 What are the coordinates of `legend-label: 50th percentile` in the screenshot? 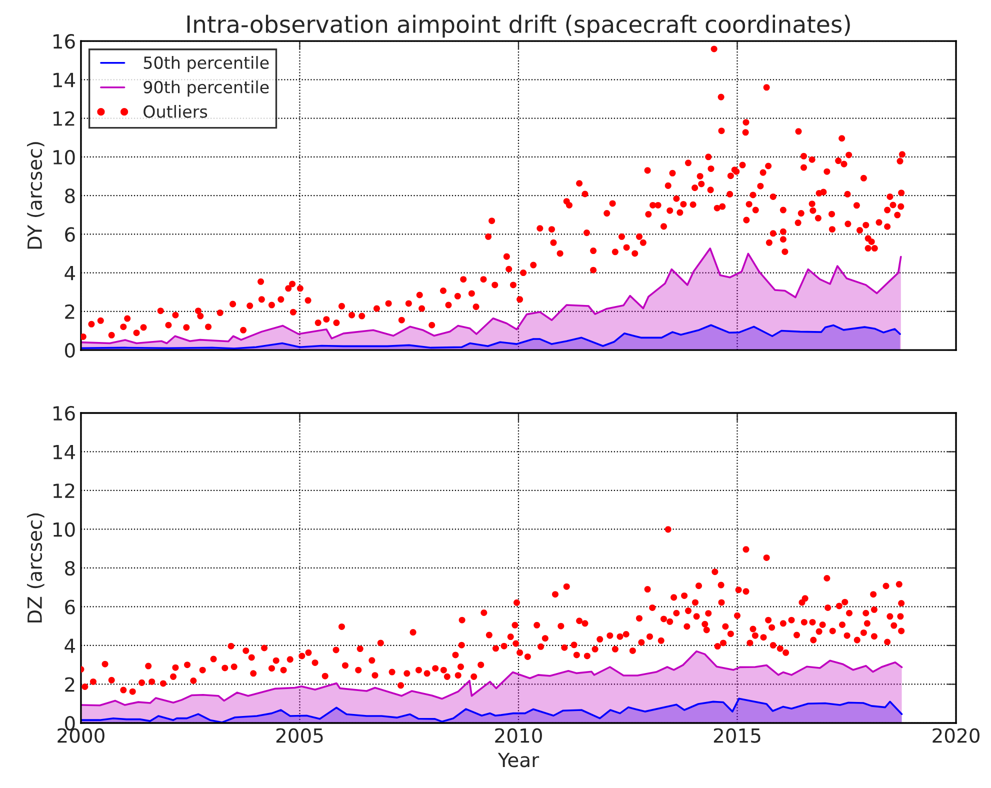 It's located at (206, 64).